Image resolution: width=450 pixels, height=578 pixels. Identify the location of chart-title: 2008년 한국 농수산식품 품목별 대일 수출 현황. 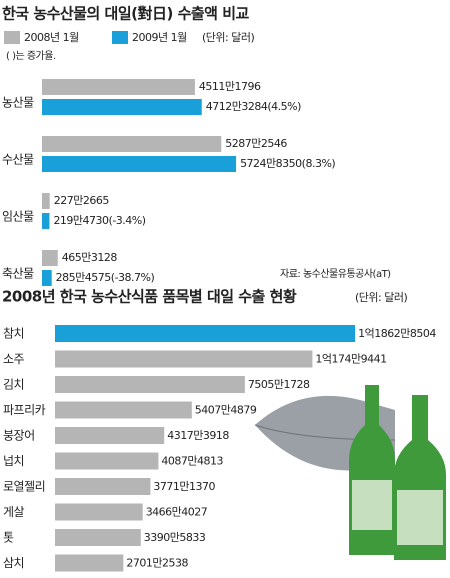
(149, 297).